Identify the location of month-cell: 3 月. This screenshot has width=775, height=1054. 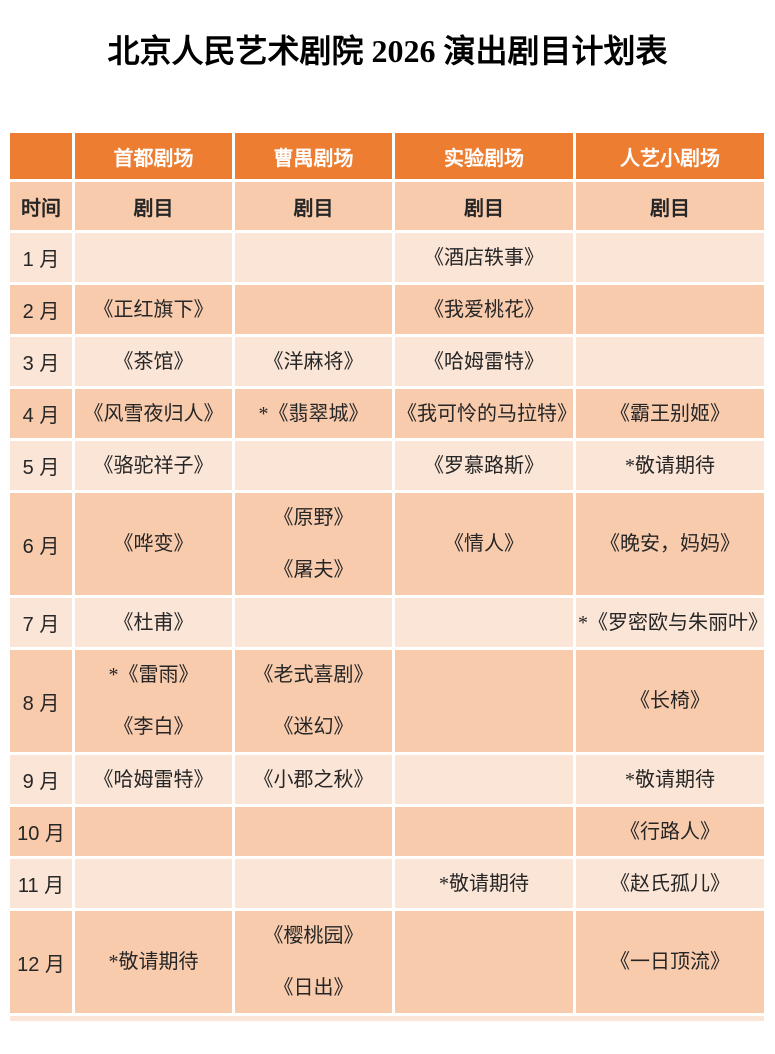
(41, 361).